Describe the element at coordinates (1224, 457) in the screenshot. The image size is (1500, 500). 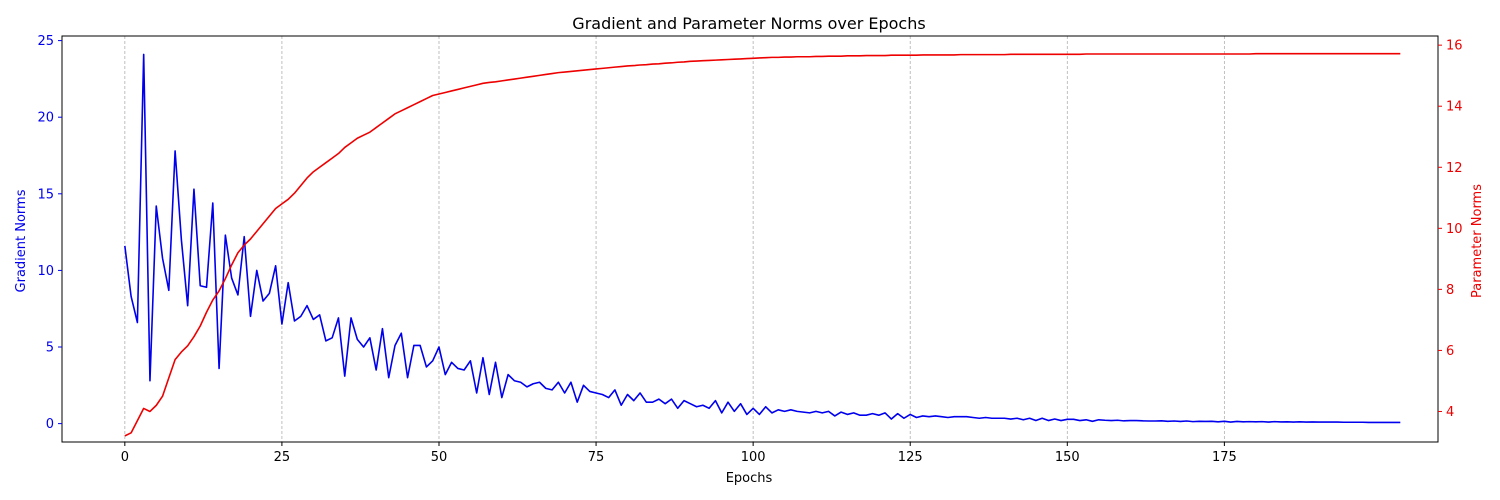
I see `x-tick-label: 175` at that location.